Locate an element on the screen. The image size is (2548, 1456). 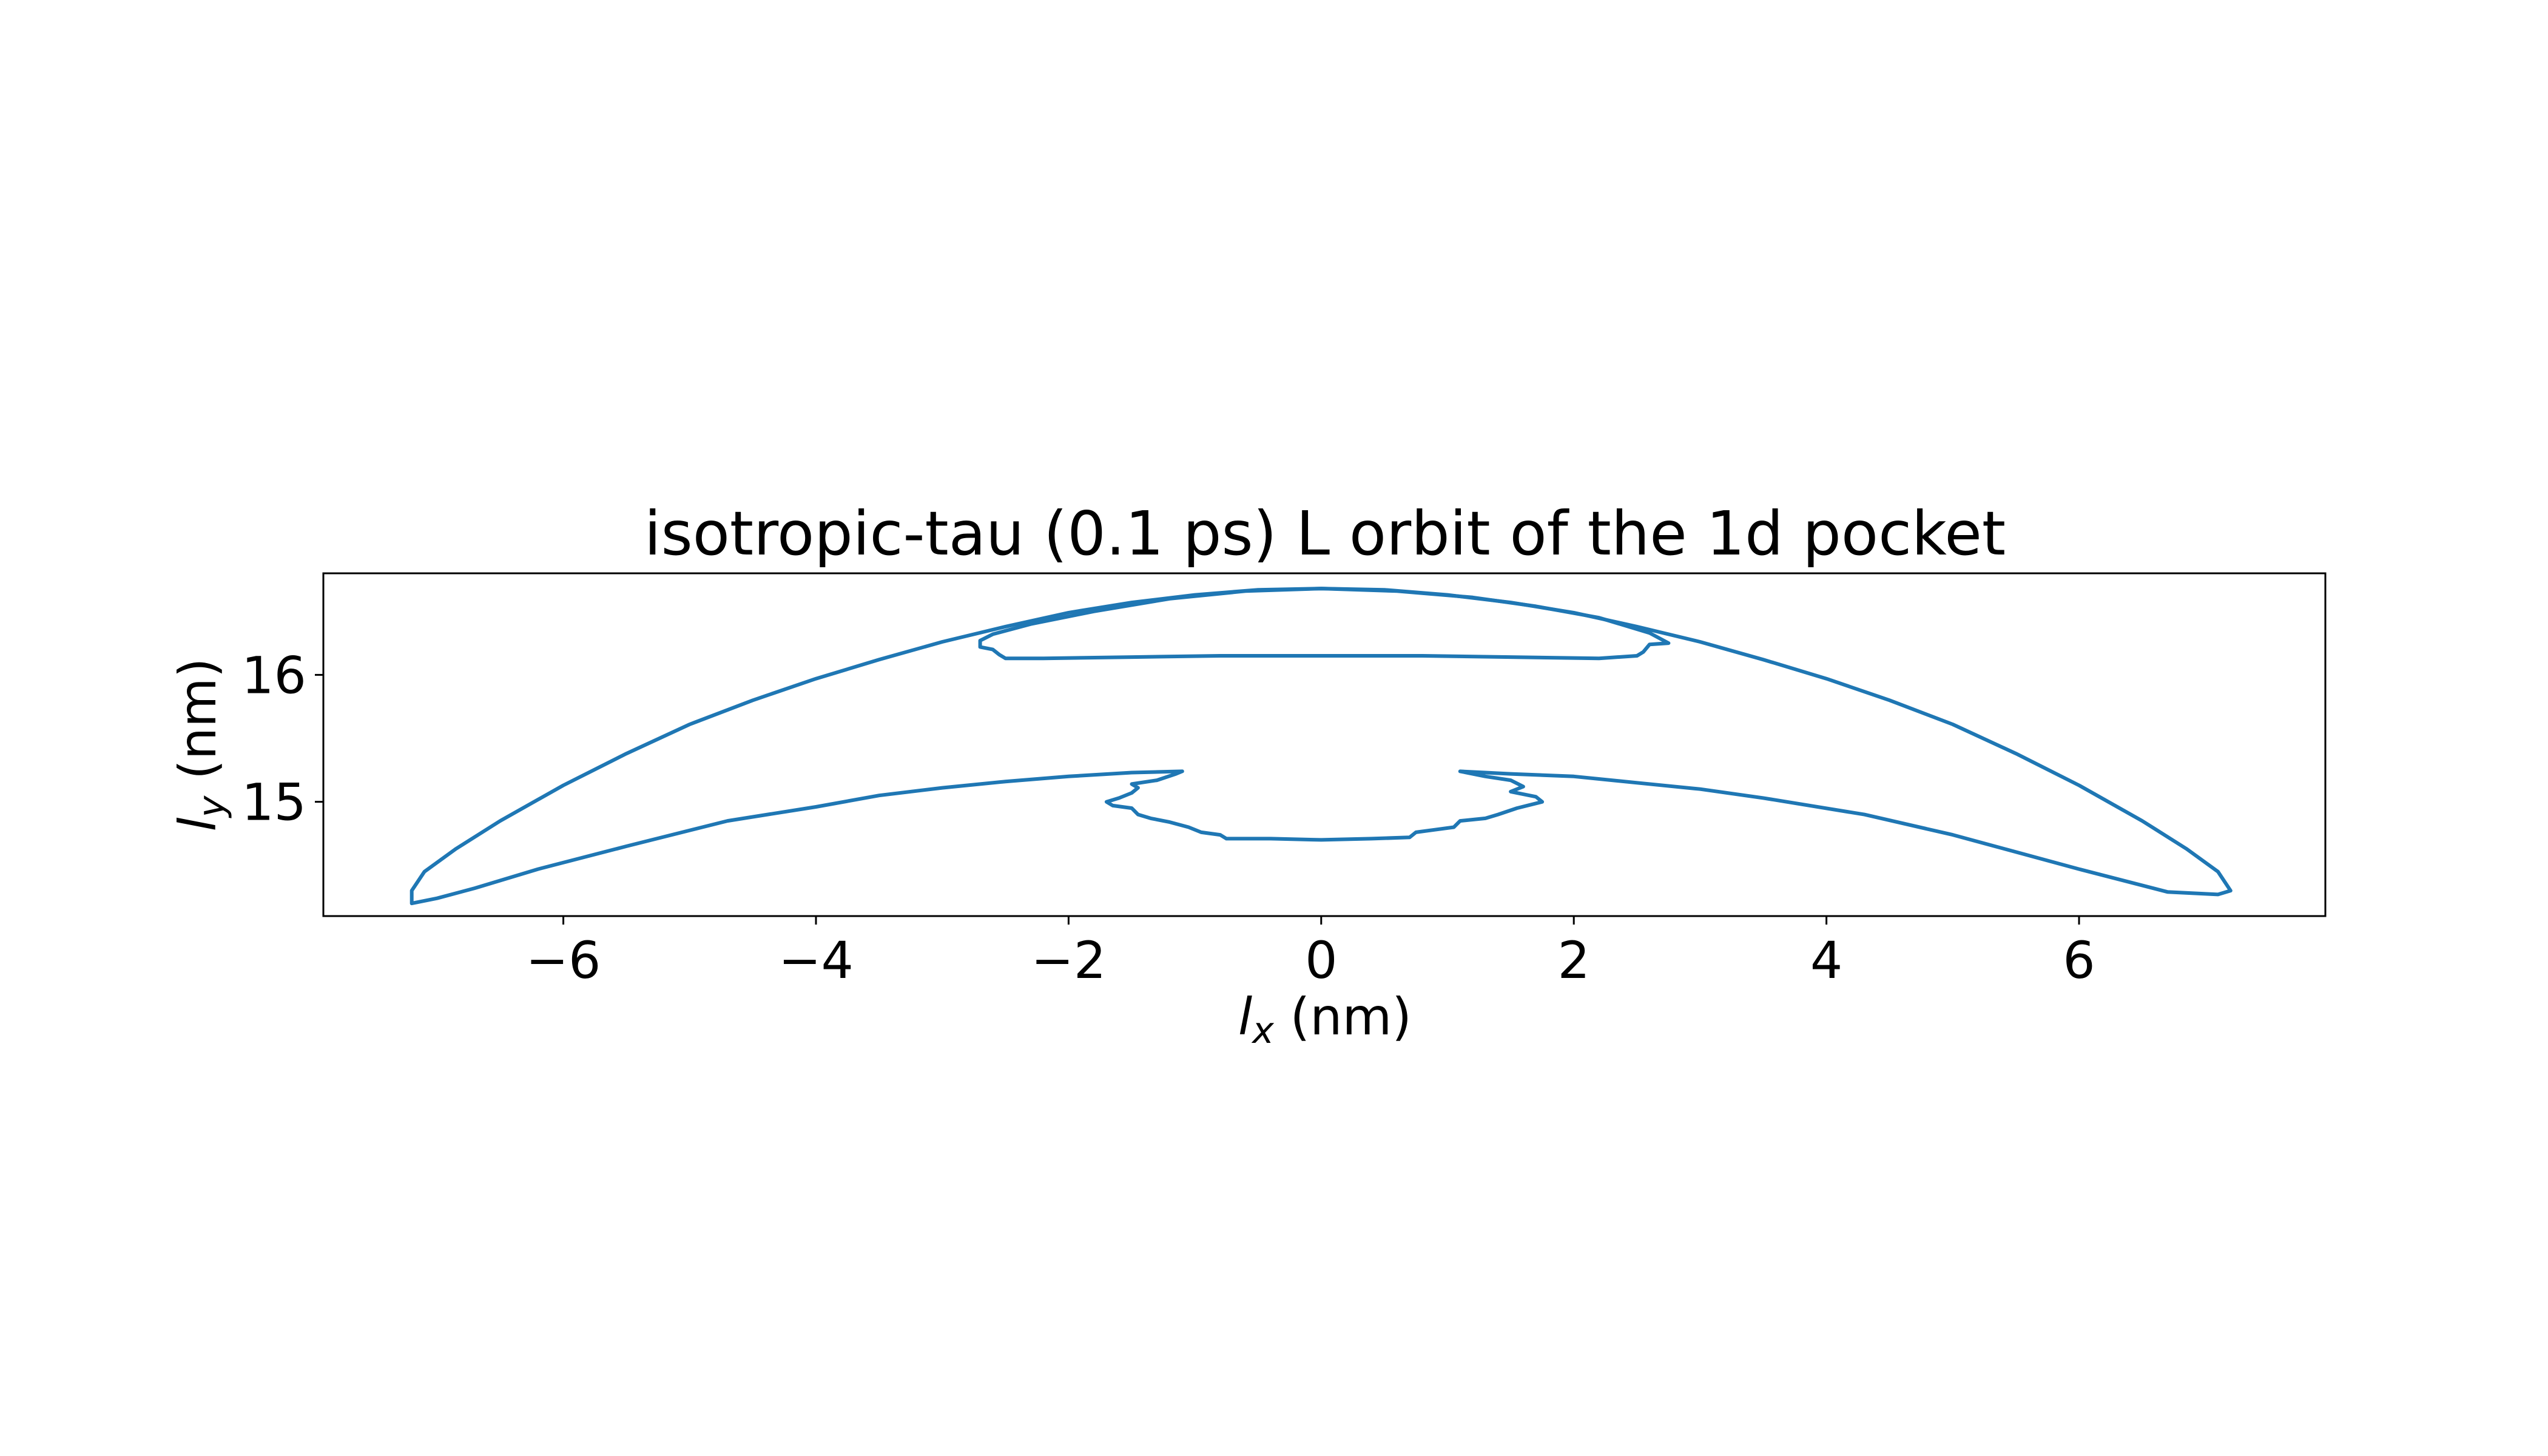
y-axis-label: ly (nm) is located at coordinates (200, 744).